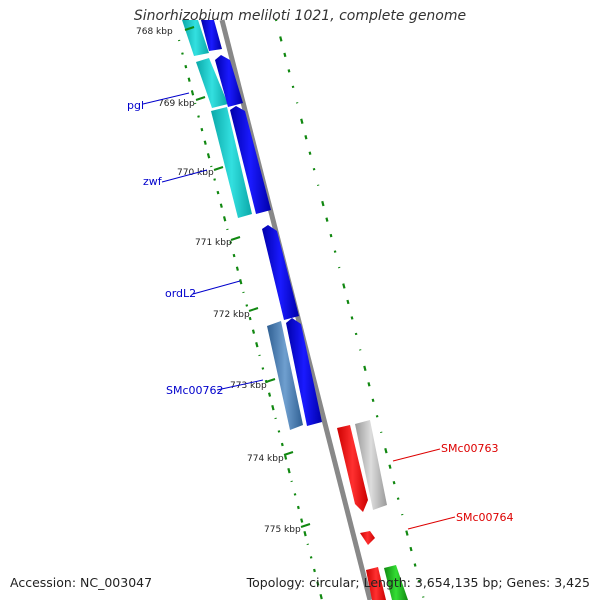 The height and width of the screenshot is (600, 600). What do you see at coordinates (396, 582) in the screenshot?
I see `feature-green-bottom` at bounding box center [396, 582].